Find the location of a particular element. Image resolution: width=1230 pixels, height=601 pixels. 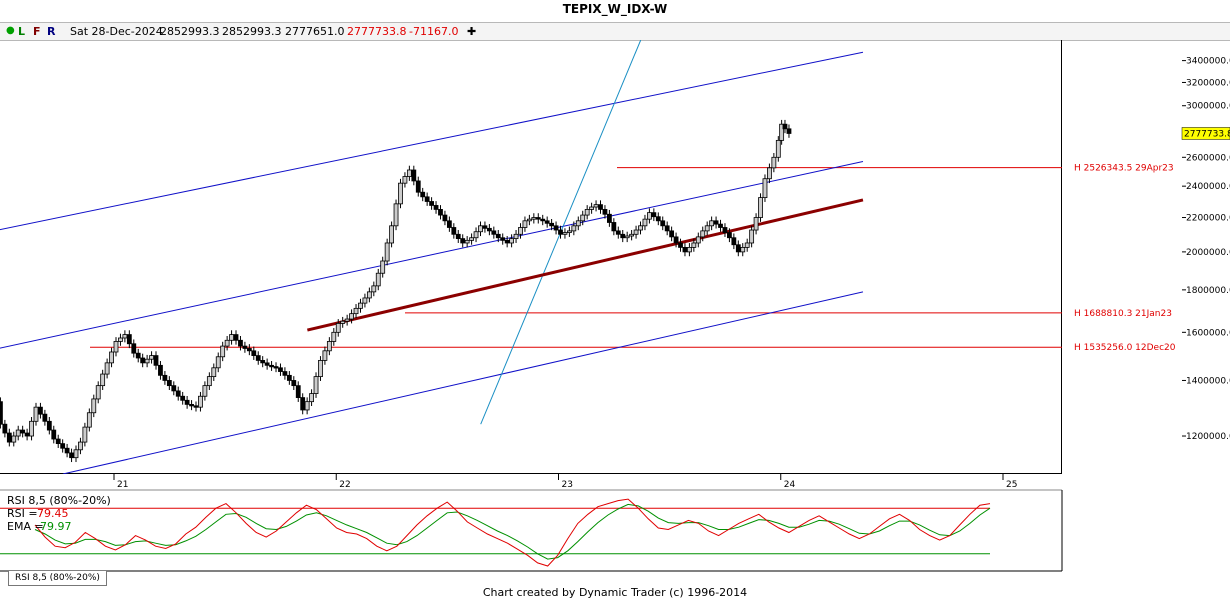

y-tick-label: 1600000.0 is located at coordinates (1208, 333).